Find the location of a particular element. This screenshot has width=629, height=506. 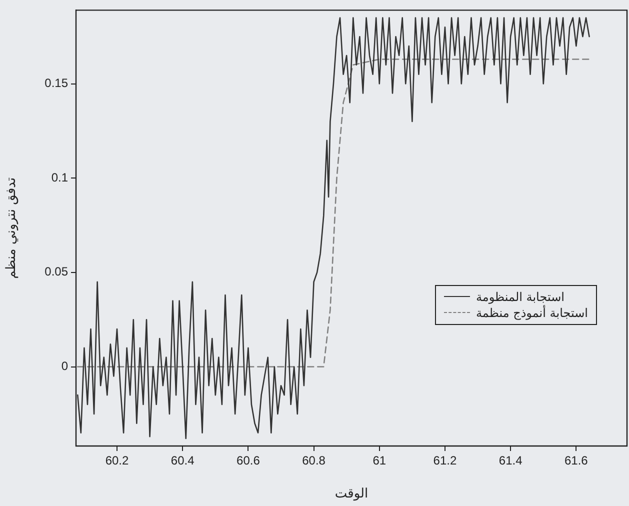

x-tick-label: 61.6 is located at coordinates (576, 461).